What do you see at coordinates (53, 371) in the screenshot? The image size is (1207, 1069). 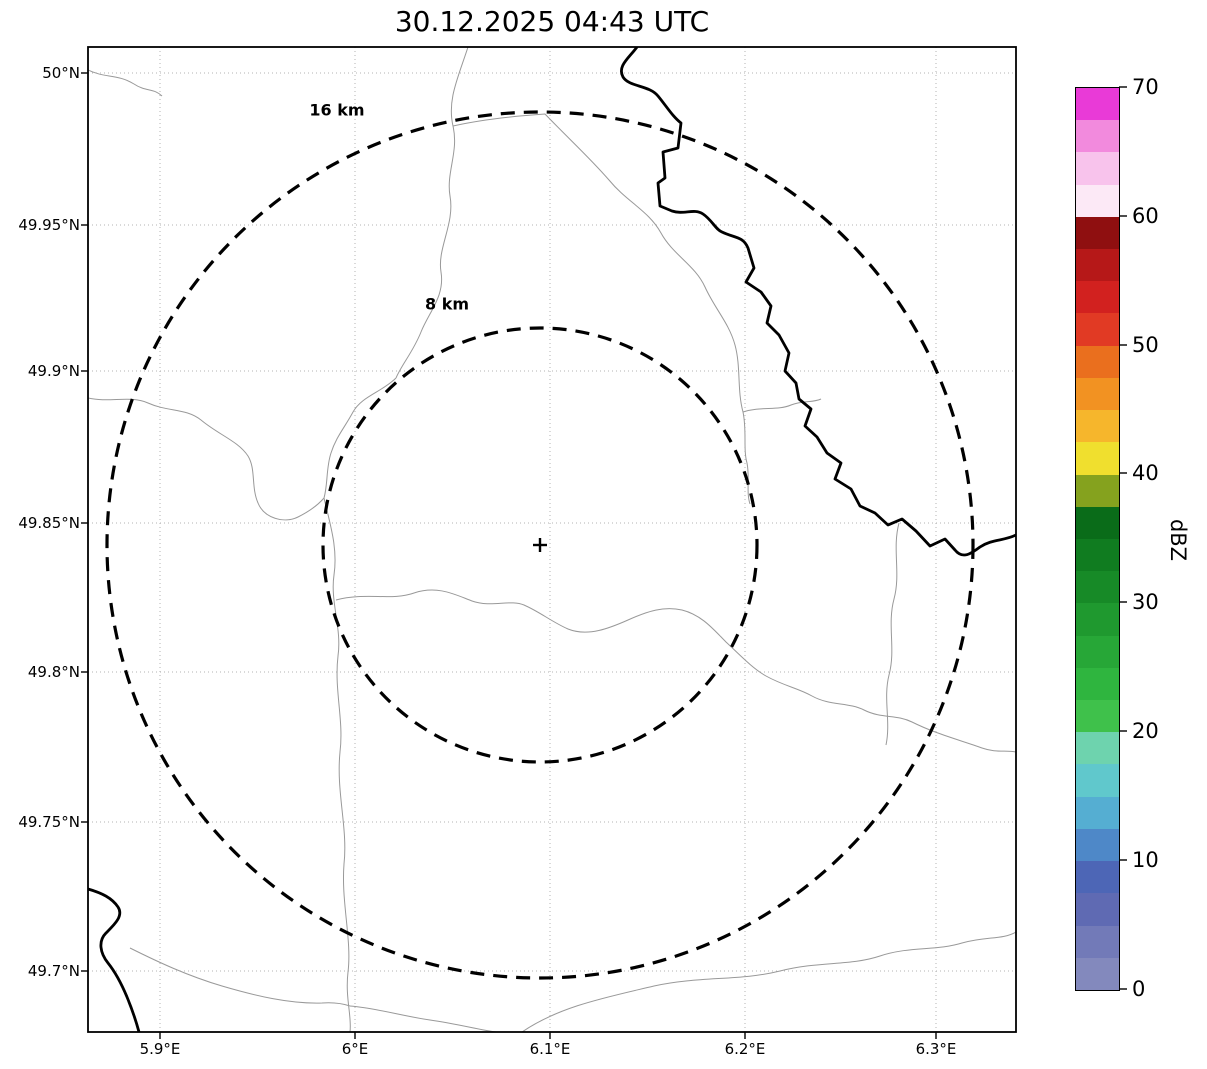 I see `y-tick-label-49-9n: 49.9°N` at bounding box center [53, 371].